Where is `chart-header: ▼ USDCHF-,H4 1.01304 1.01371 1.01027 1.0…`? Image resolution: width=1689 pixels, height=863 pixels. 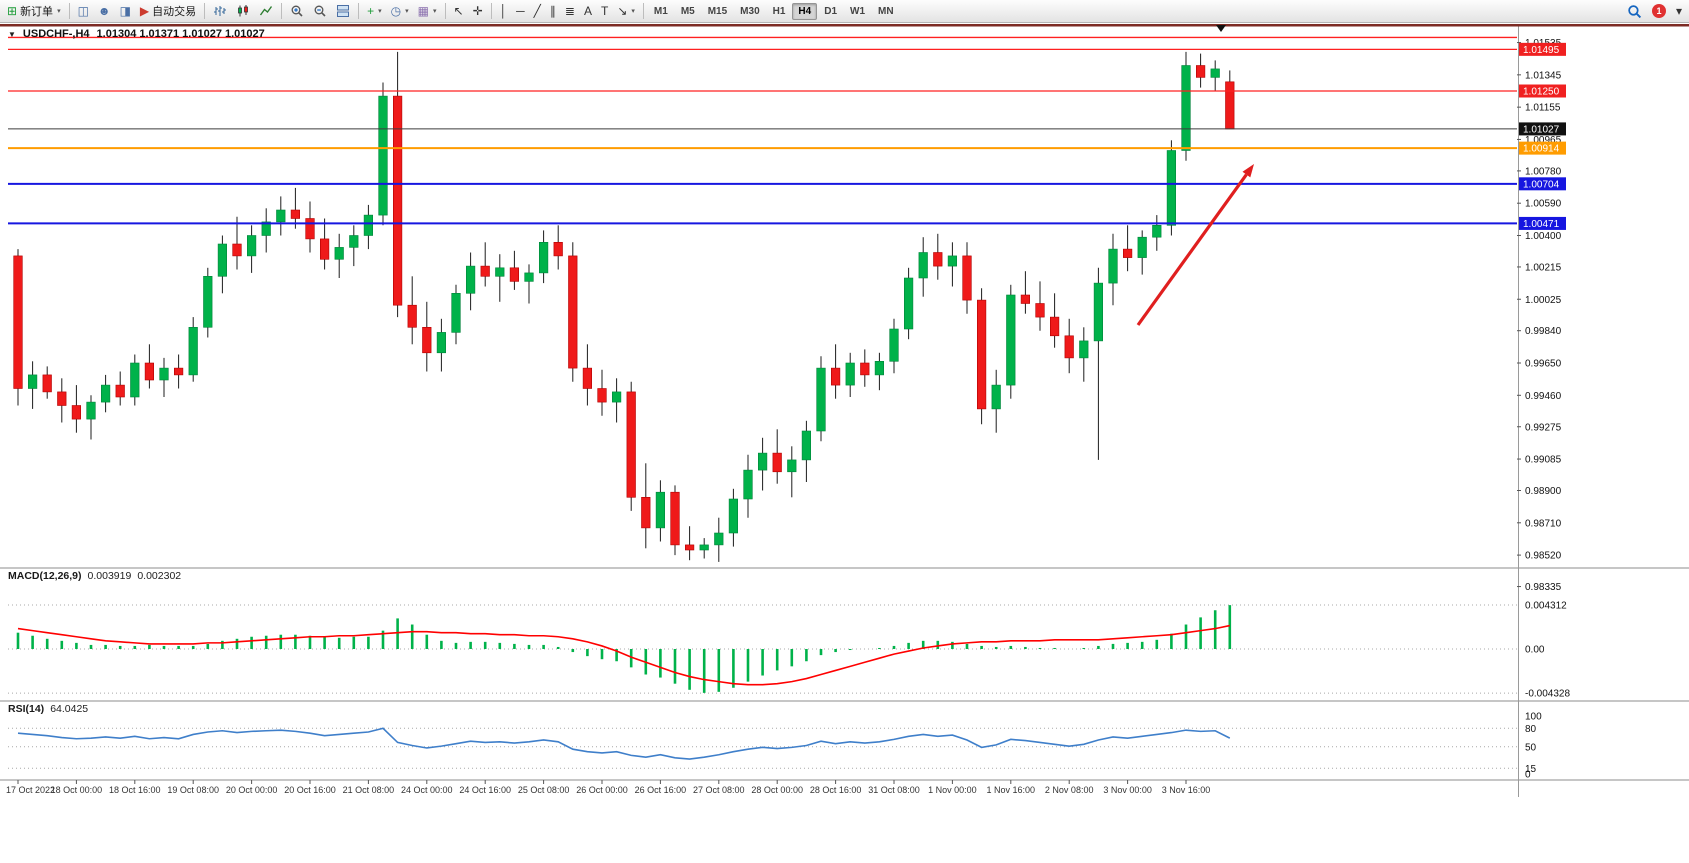 chart-header: ▼ USDCHF-,H4 1.01304 1.01371 1.01027 1.0… is located at coordinates (136, 34).